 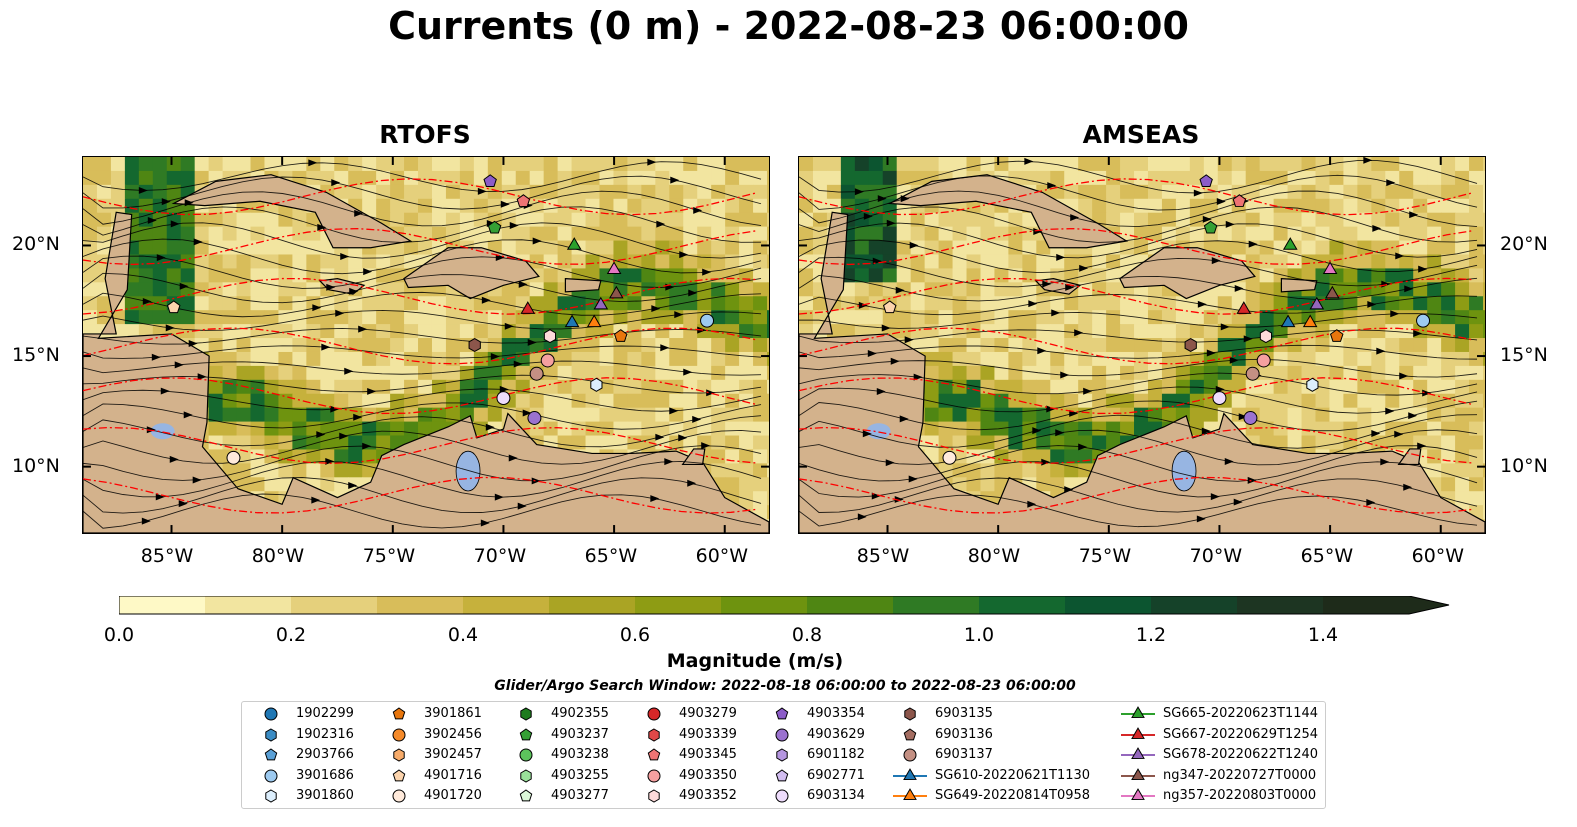 What do you see at coordinates (1330, 267) in the screenshot?
I see `obs-marker-ng357-20220803T0000` at bounding box center [1330, 267].